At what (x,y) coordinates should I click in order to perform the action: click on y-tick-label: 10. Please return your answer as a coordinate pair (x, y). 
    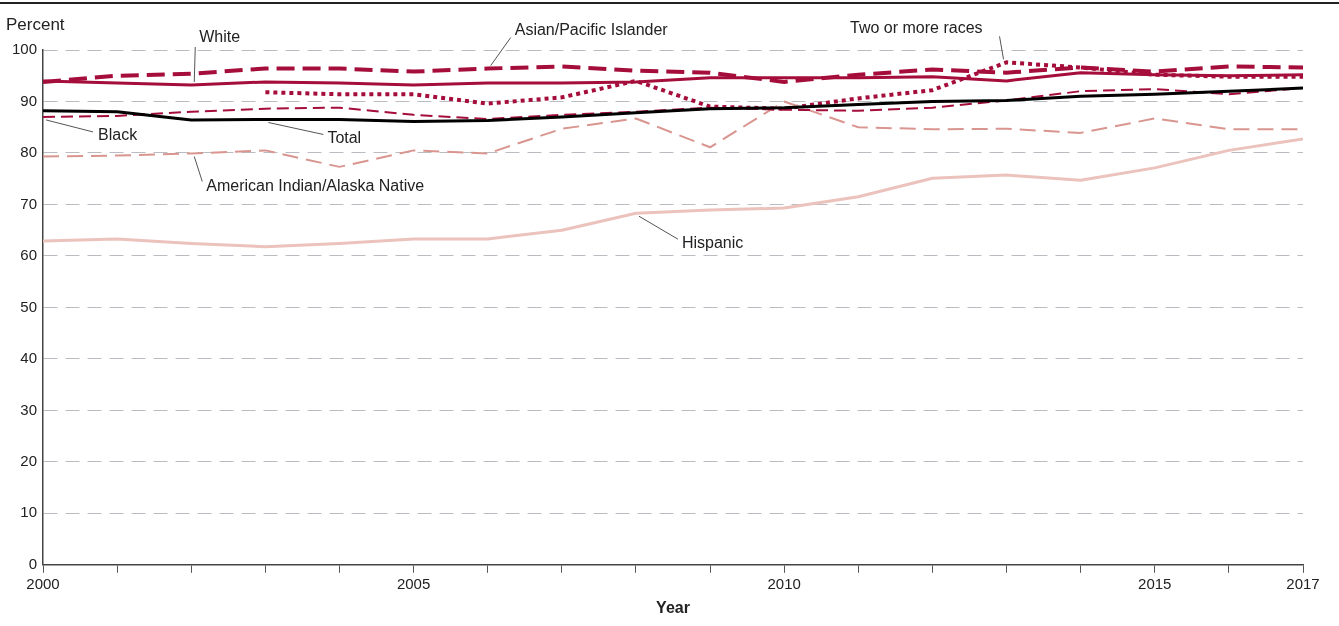
    Looking at the image, I should click on (29, 512).